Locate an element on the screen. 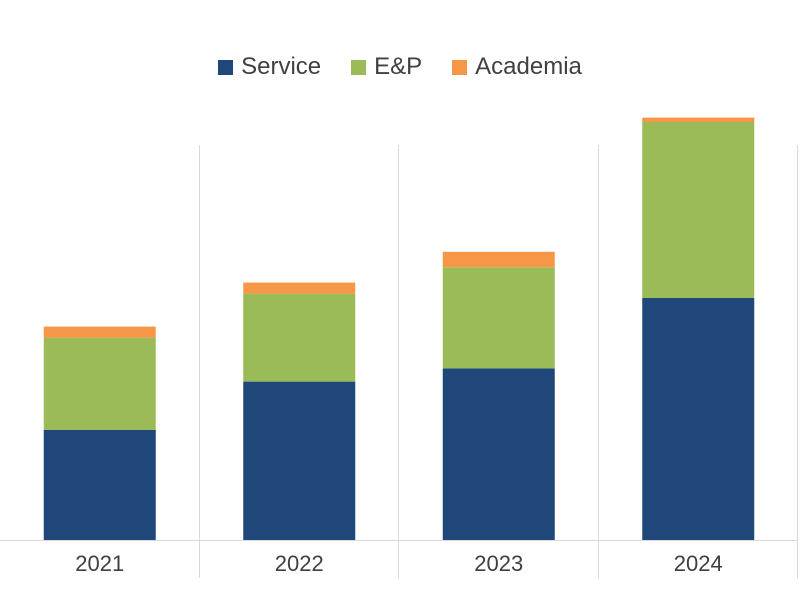 The image size is (800, 600). bar-service-2024 is located at coordinates (698, 419).